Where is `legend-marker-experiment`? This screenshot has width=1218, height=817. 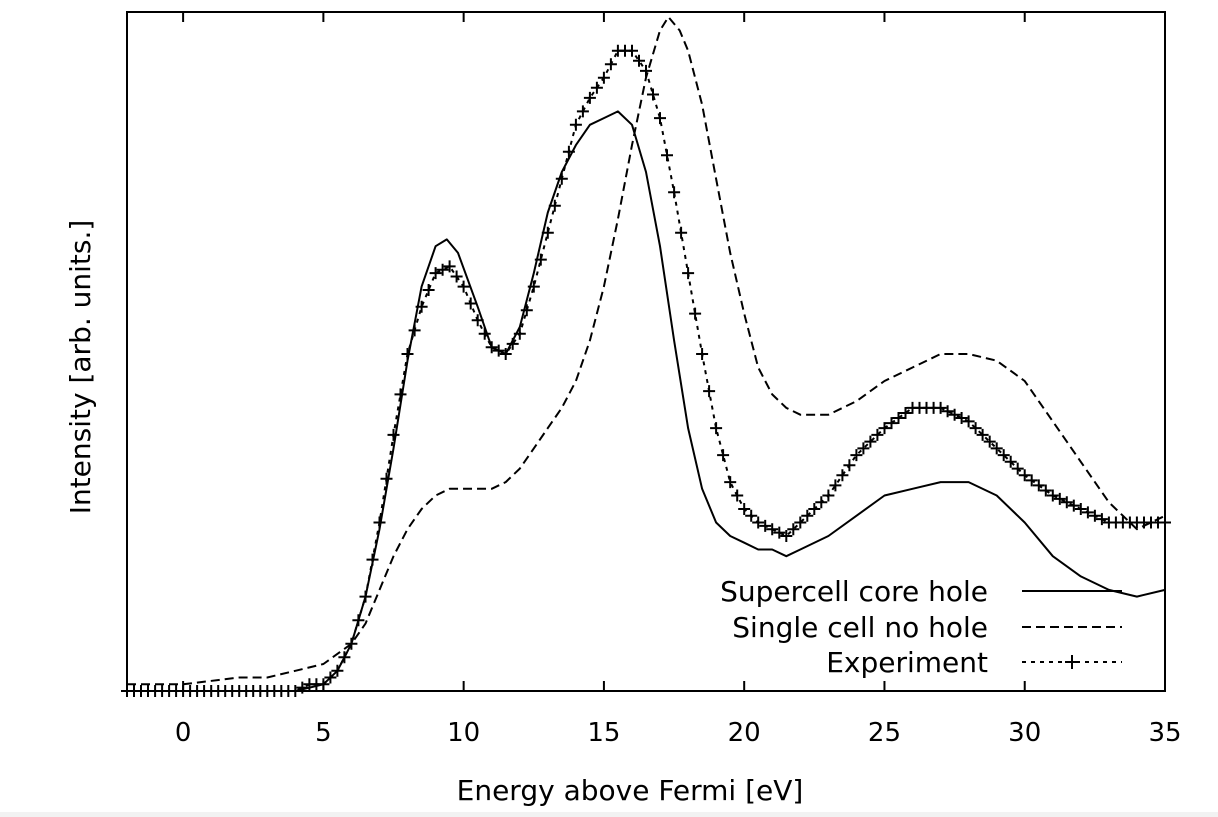 legend-marker-experiment is located at coordinates (1072, 662).